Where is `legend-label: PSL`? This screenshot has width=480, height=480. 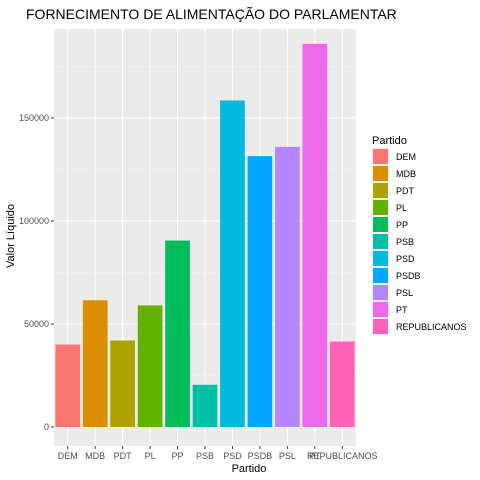 legend-label: PSL is located at coordinates (404, 293).